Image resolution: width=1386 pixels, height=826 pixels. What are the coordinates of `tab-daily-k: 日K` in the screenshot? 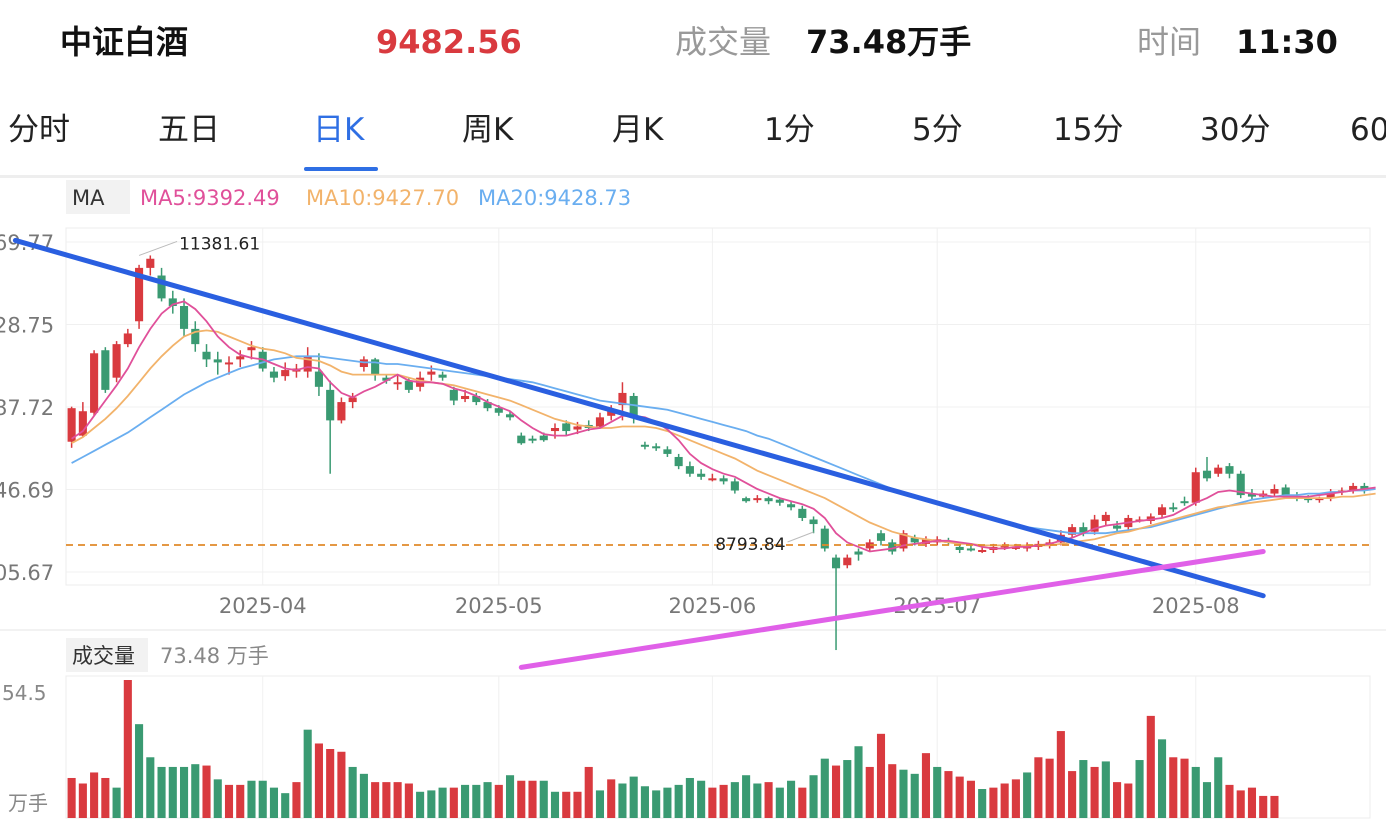 It's located at (339, 130).